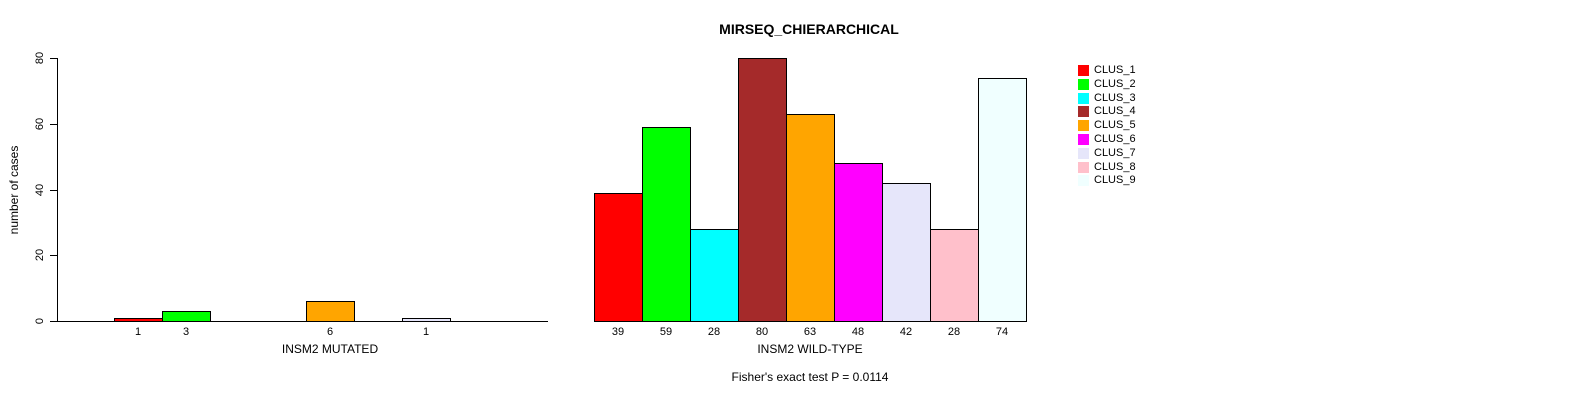 This screenshot has width=1590, height=400. Describe the element at coordinates (1115, 97) in the screenshot. I see `legend-label-CLUS_3: CLUS_3` at that location.